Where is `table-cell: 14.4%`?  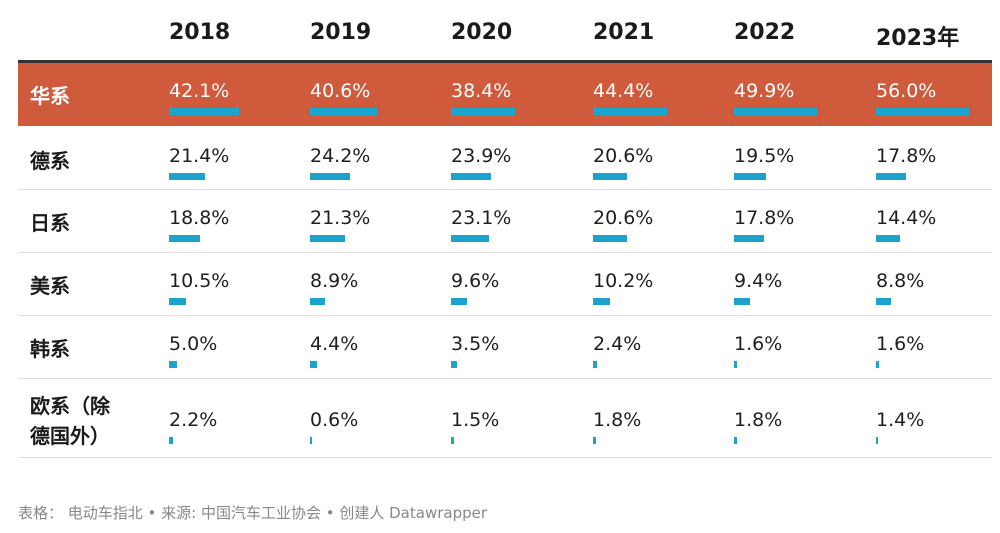 table-cell: 14.4% is located at coordinates (936, 224).